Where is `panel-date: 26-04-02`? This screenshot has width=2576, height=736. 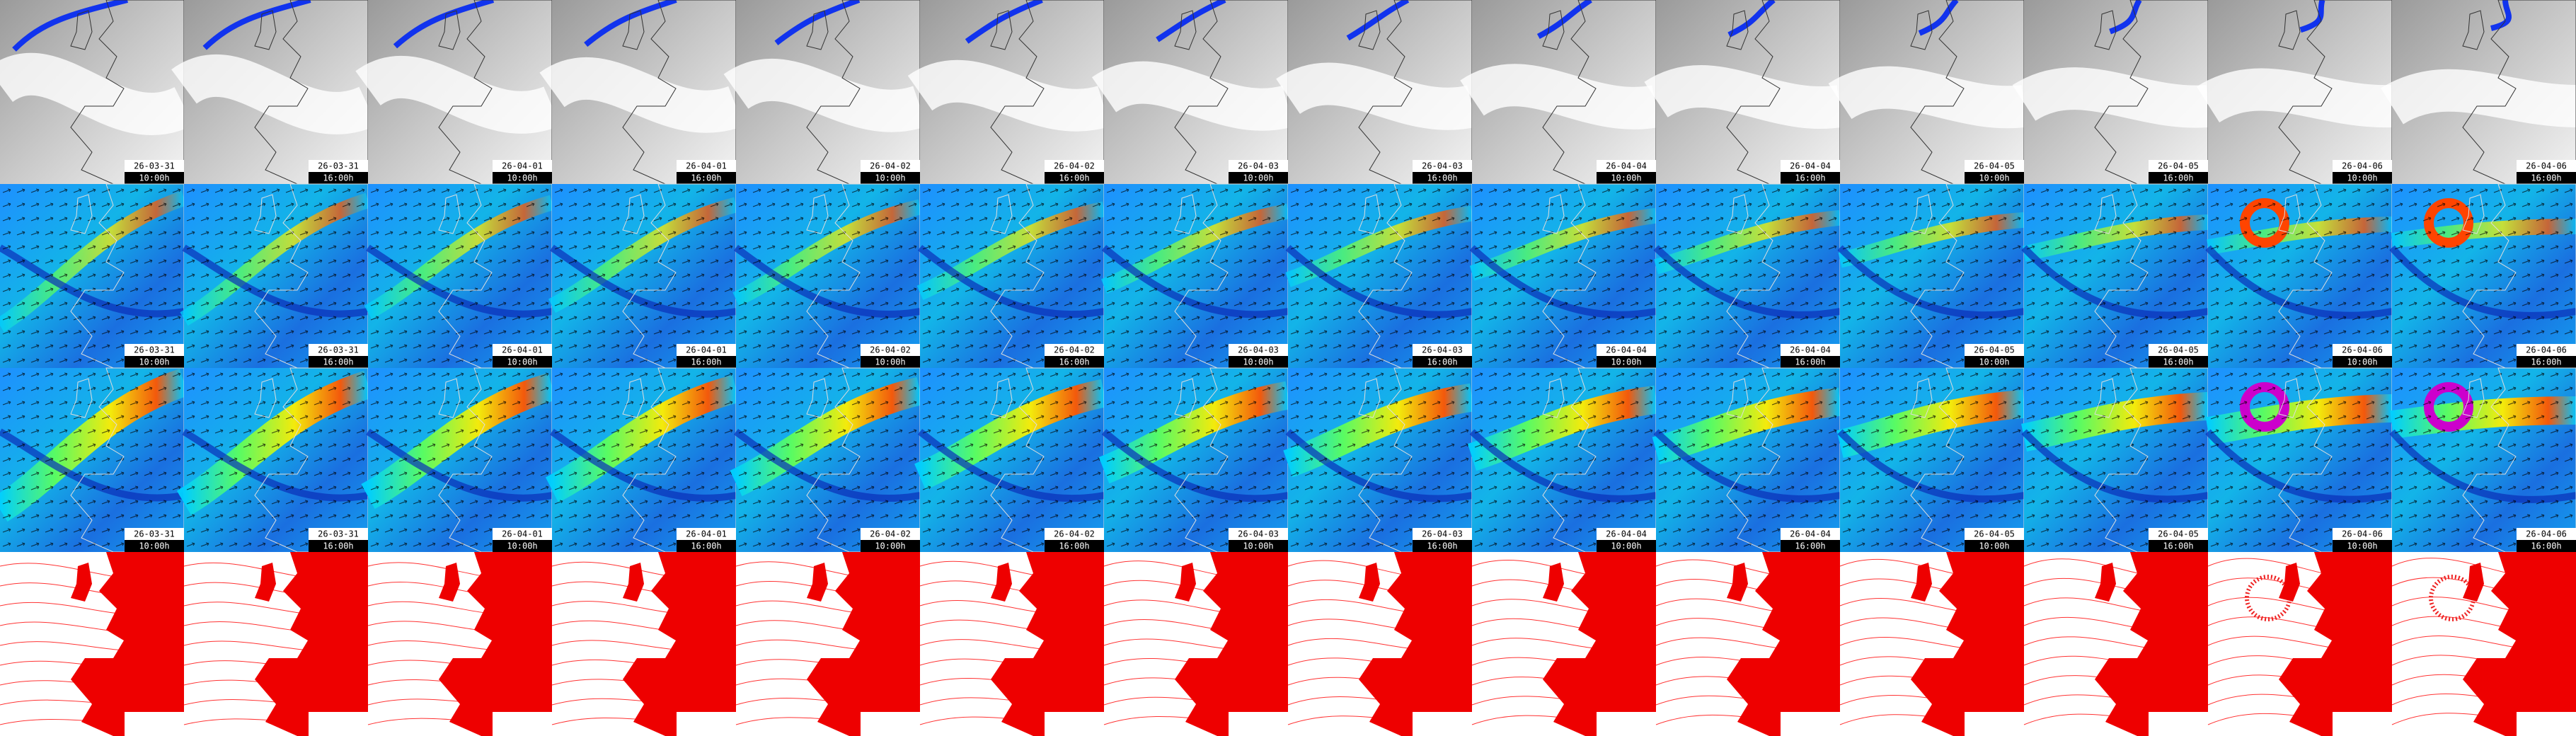 panel-date: 26-04-02 is located at coordinates (891, 534).